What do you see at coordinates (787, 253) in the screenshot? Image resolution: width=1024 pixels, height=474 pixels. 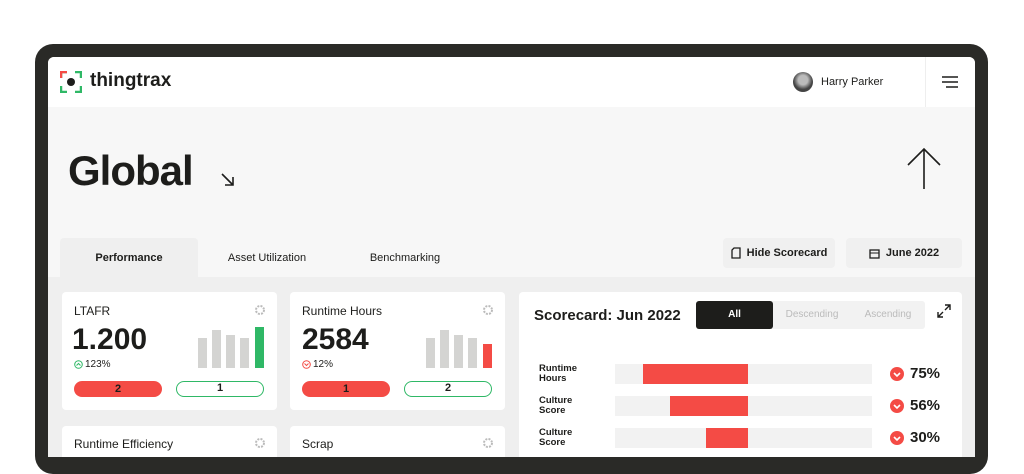 I see `button-label: Hide Scorecard` at bounding box center [787, 253].